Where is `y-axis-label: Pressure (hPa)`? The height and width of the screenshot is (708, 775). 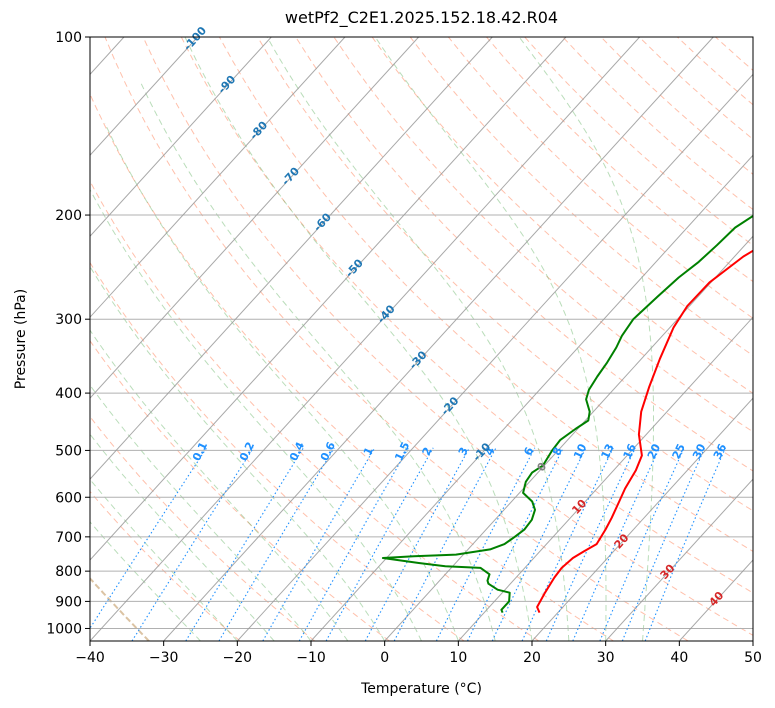
y-axis-label: Pressure (hPa) is located at coordinates (21, 339).